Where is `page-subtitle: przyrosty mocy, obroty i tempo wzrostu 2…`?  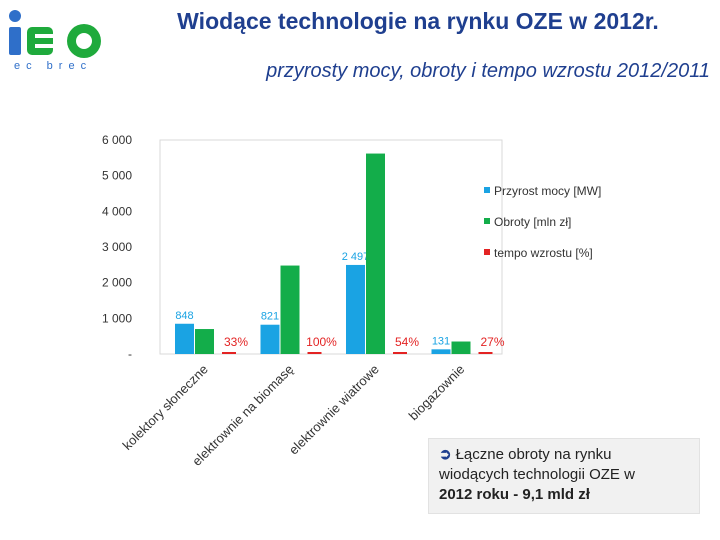 page-subtitle: przyrosty mocy, obroty i tempo wzrostu 2… is located at coordinates (488, 71).